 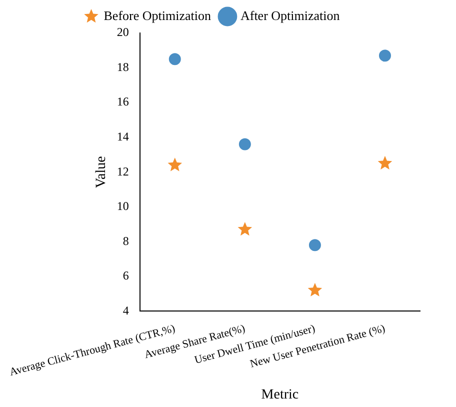 I want to click on y-tick-label: 4, so click(x=125, y=310).